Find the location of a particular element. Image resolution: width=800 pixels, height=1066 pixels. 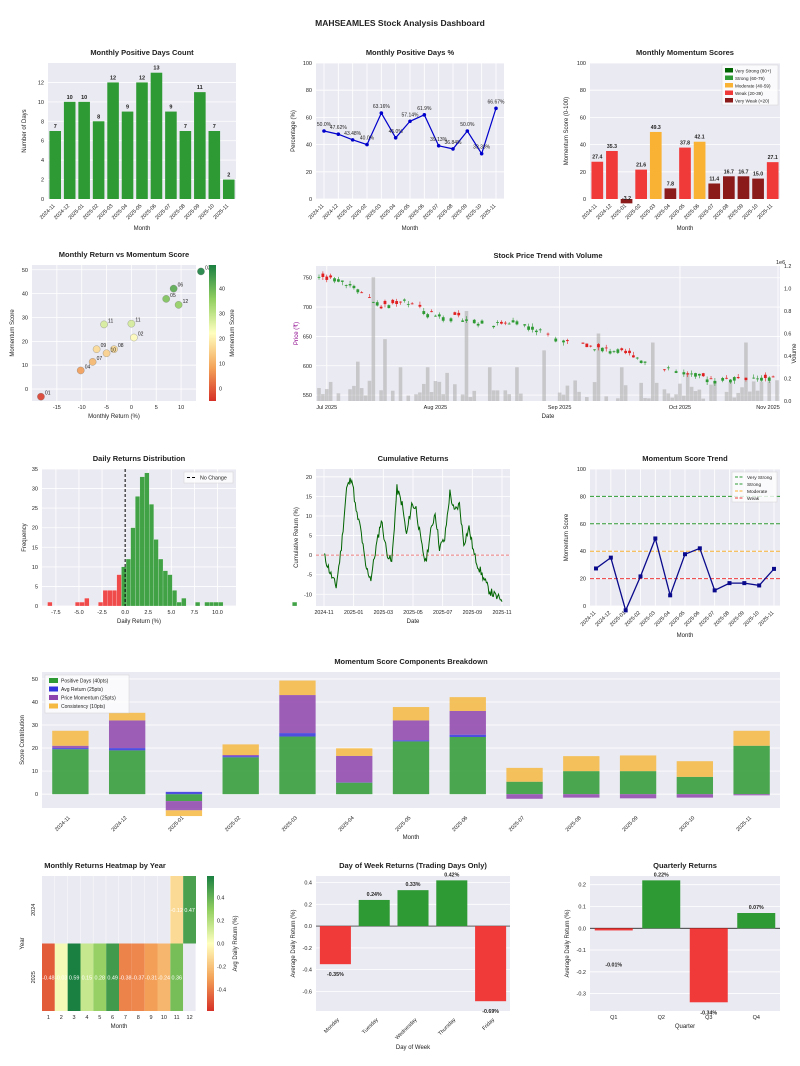

y-tick-label: 25 is located at coordinates (35, 509).